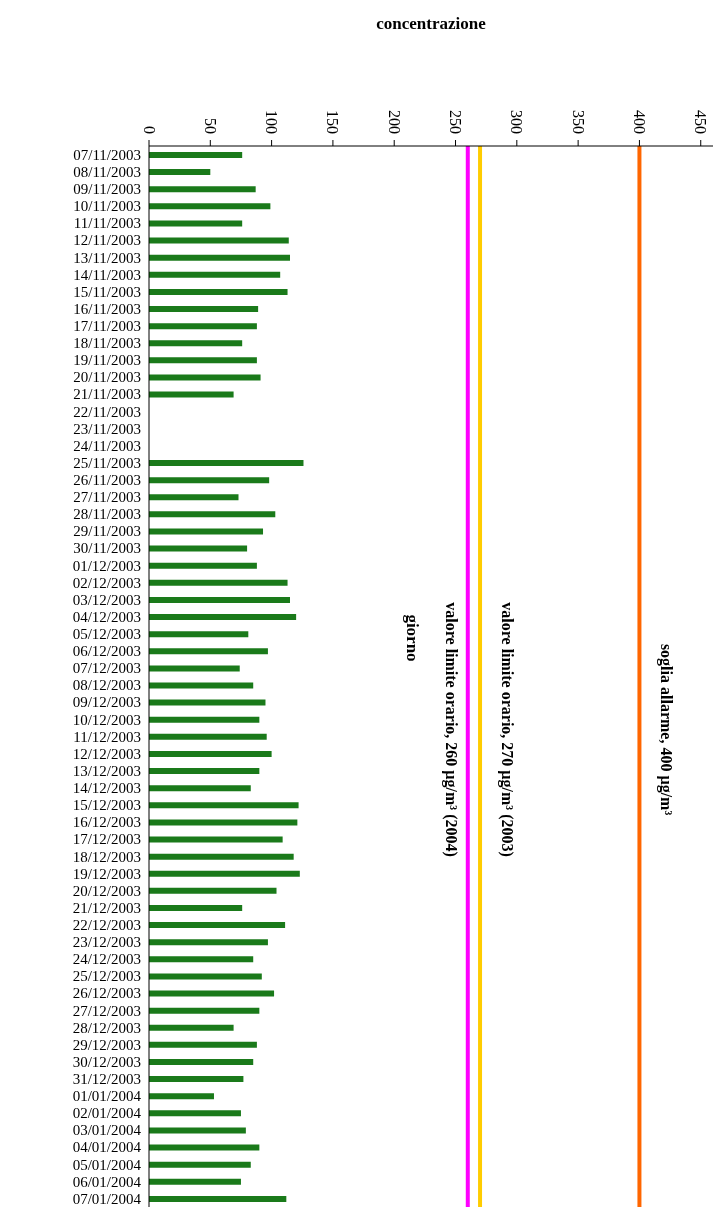 Image resolution: width=723 pixels, height=1207 pixels. What do you see at coordinates (106, 942) in the screenshot?
I see `y-tick-label: 23/12/2003` at bounding box center [106, 942].